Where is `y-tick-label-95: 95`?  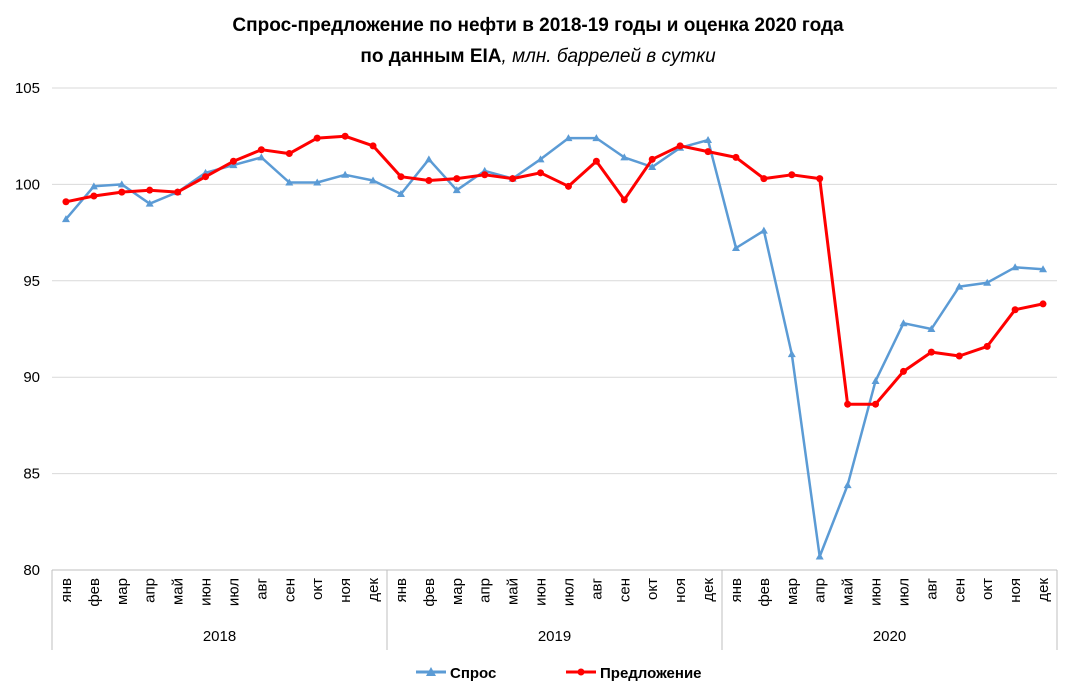
y-tick-label-95: 95 is located at coordinates (31, 281).